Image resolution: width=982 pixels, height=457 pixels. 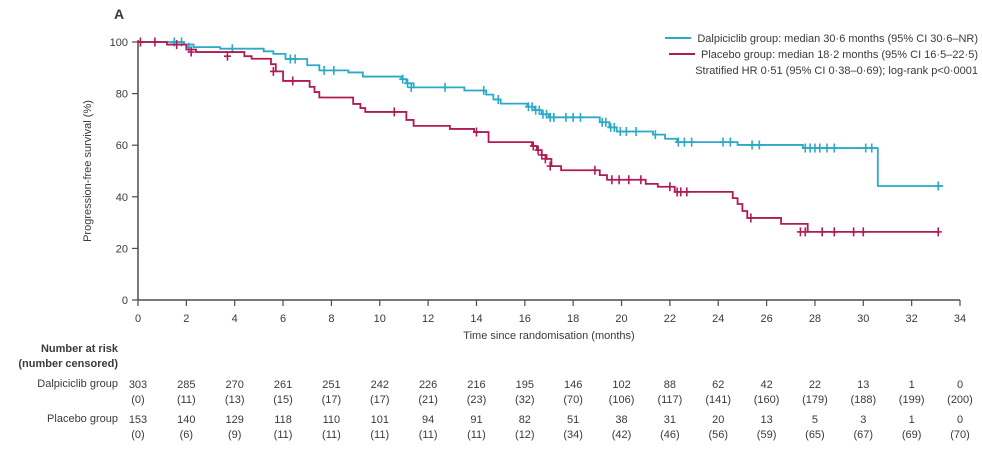 I want to click on at-risk-value-placebo: 31, so click(x=670, y=420).